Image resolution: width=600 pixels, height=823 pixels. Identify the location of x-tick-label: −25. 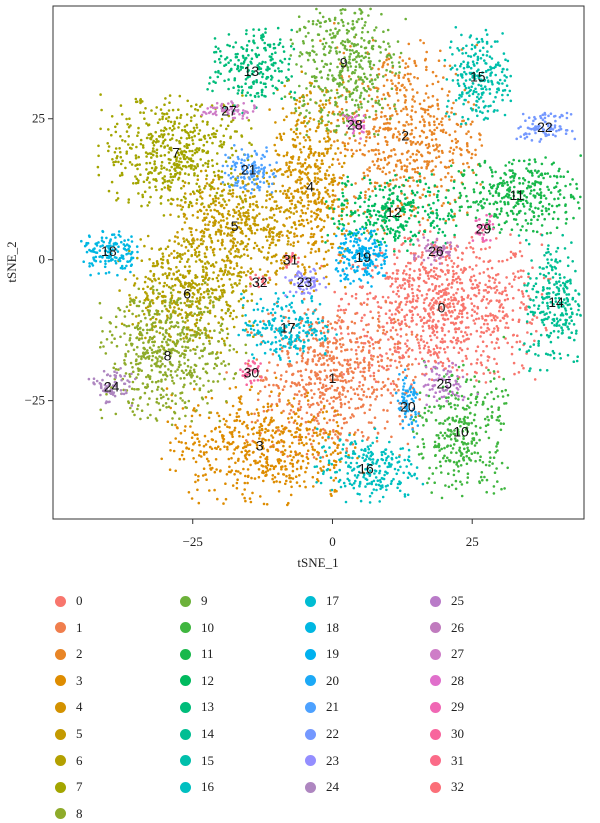
(193, 541).